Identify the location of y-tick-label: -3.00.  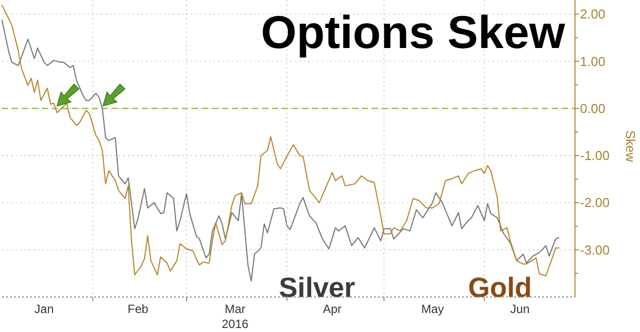
(595, 250).